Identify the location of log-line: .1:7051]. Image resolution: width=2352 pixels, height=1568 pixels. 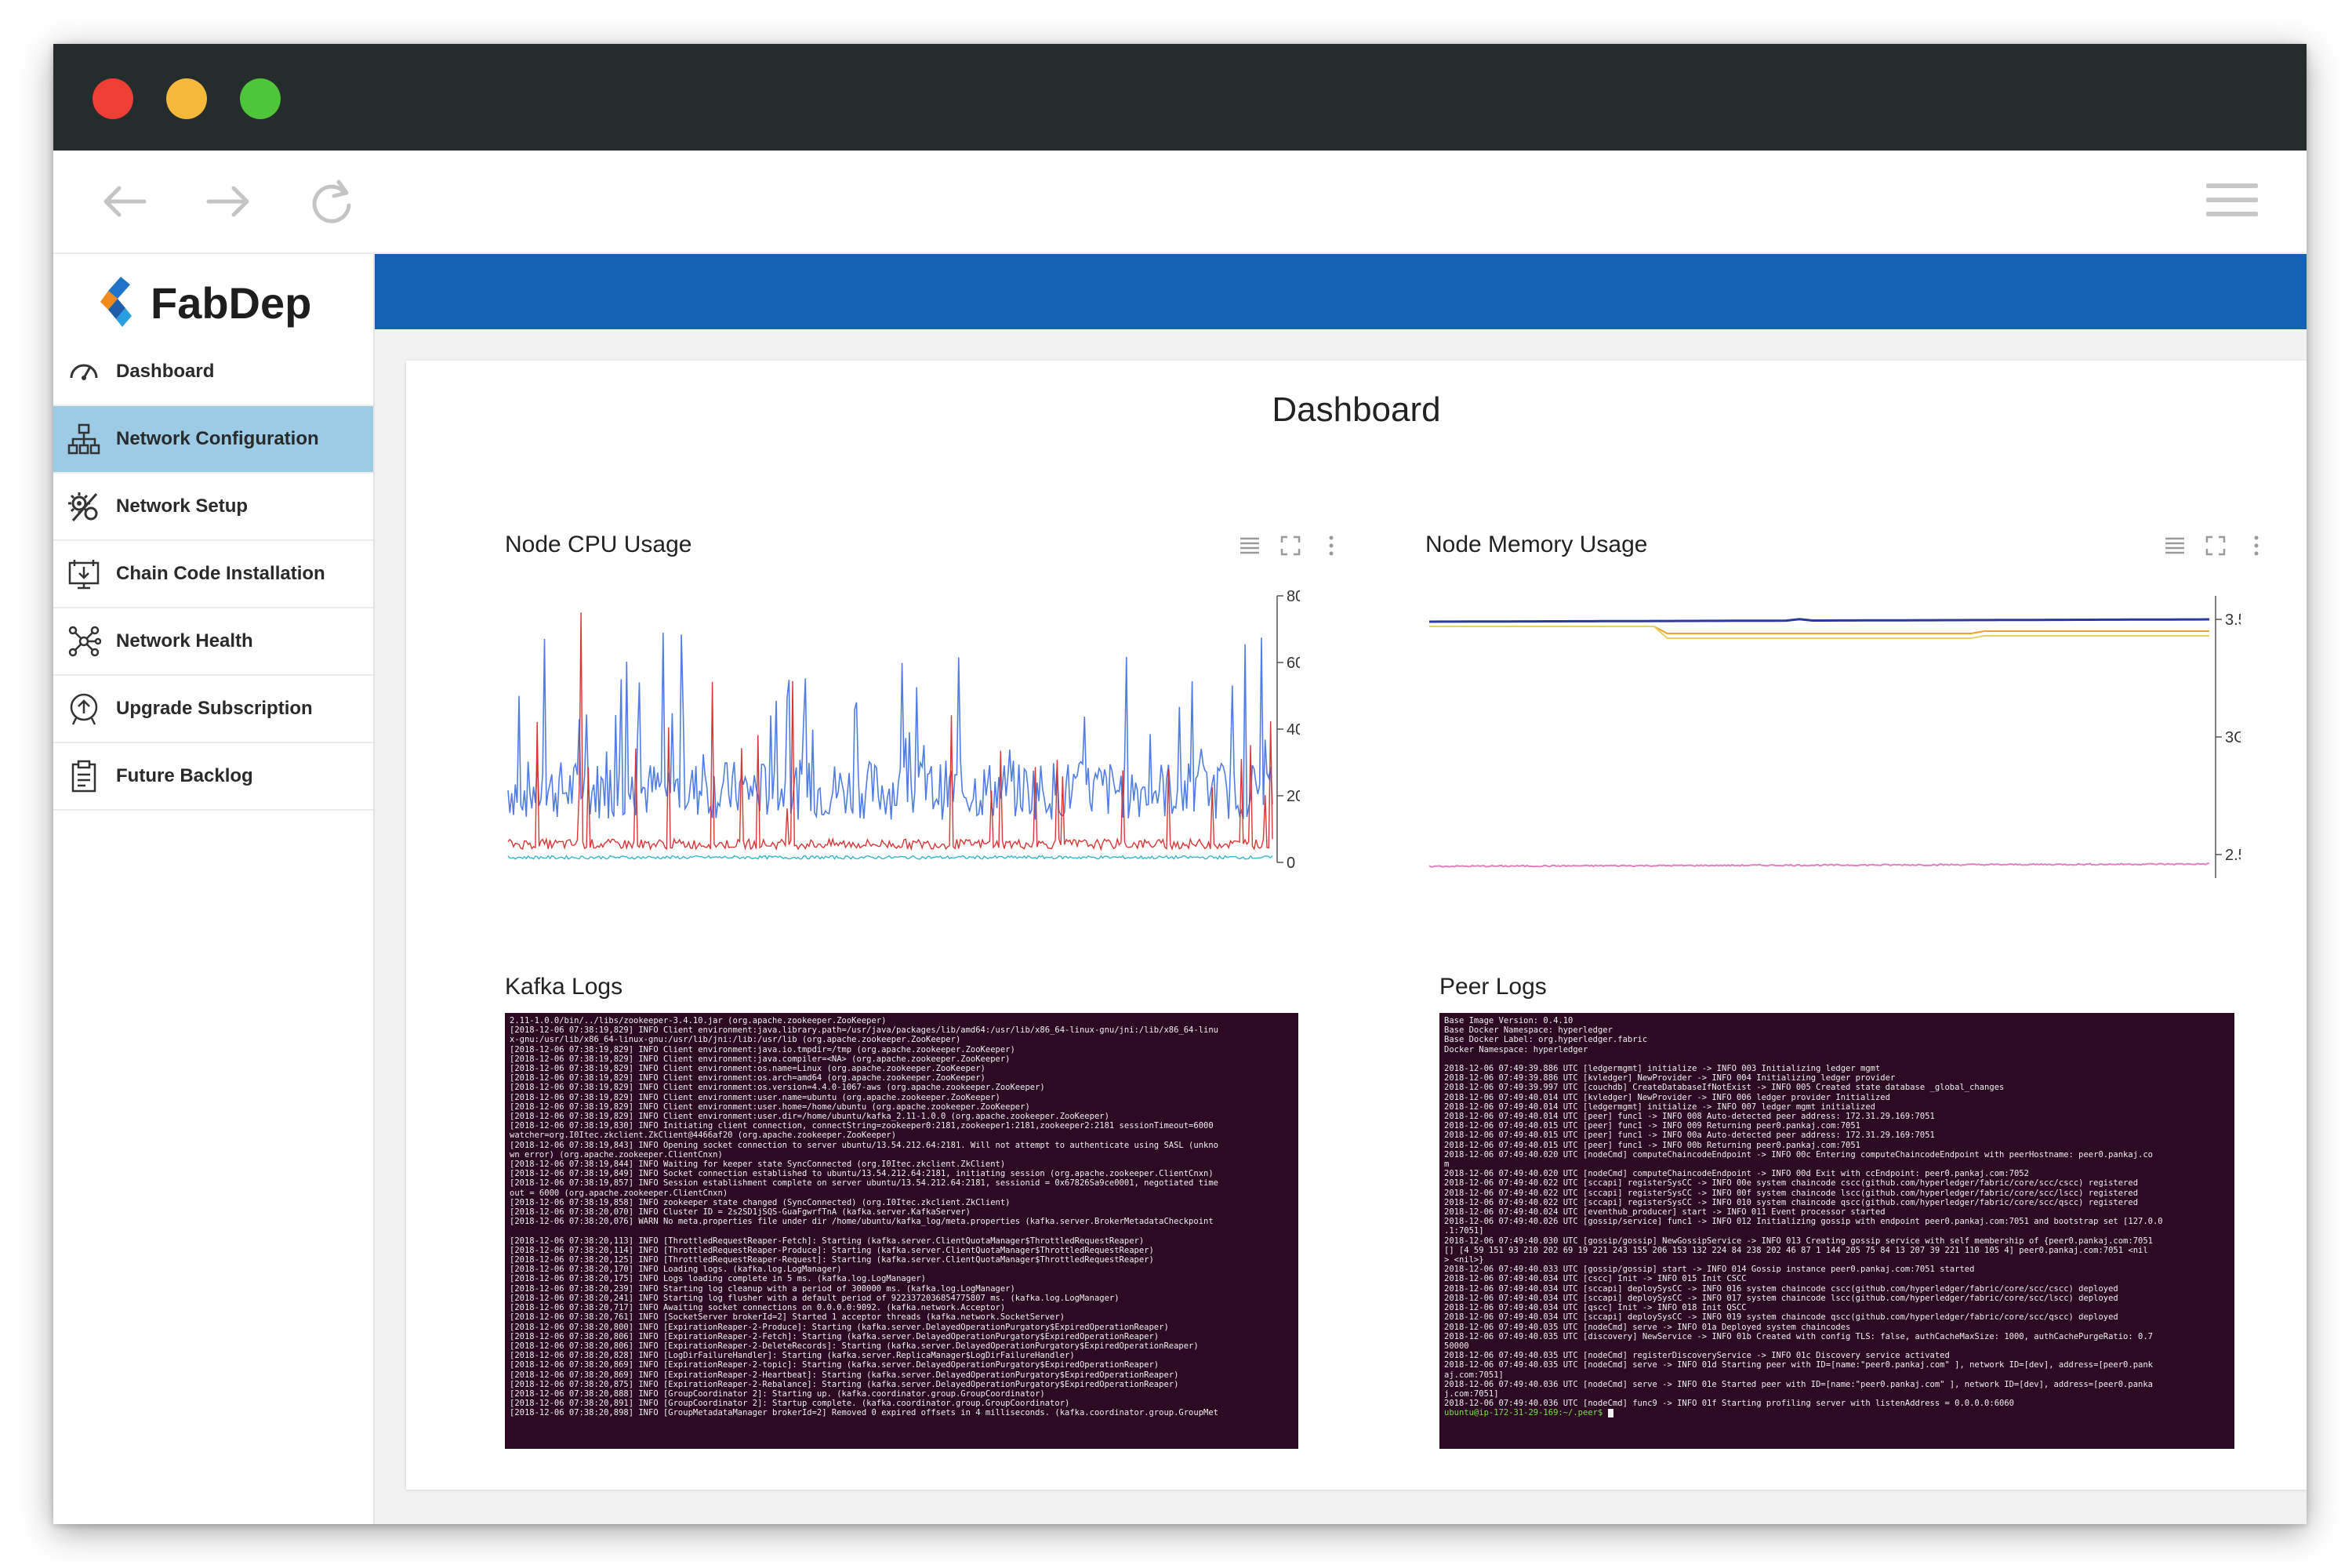
(1464, 1231).